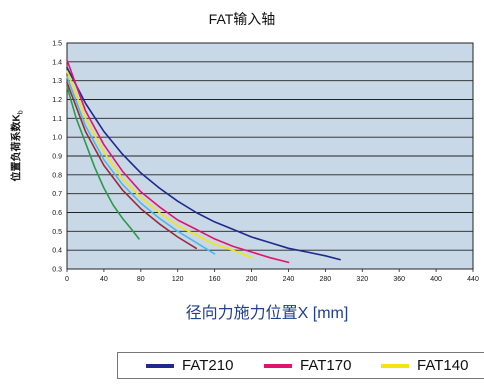  Describe the element at coordinates (57, 157) in the screenshot. I see `y-tick-label: 0.9` at that location.